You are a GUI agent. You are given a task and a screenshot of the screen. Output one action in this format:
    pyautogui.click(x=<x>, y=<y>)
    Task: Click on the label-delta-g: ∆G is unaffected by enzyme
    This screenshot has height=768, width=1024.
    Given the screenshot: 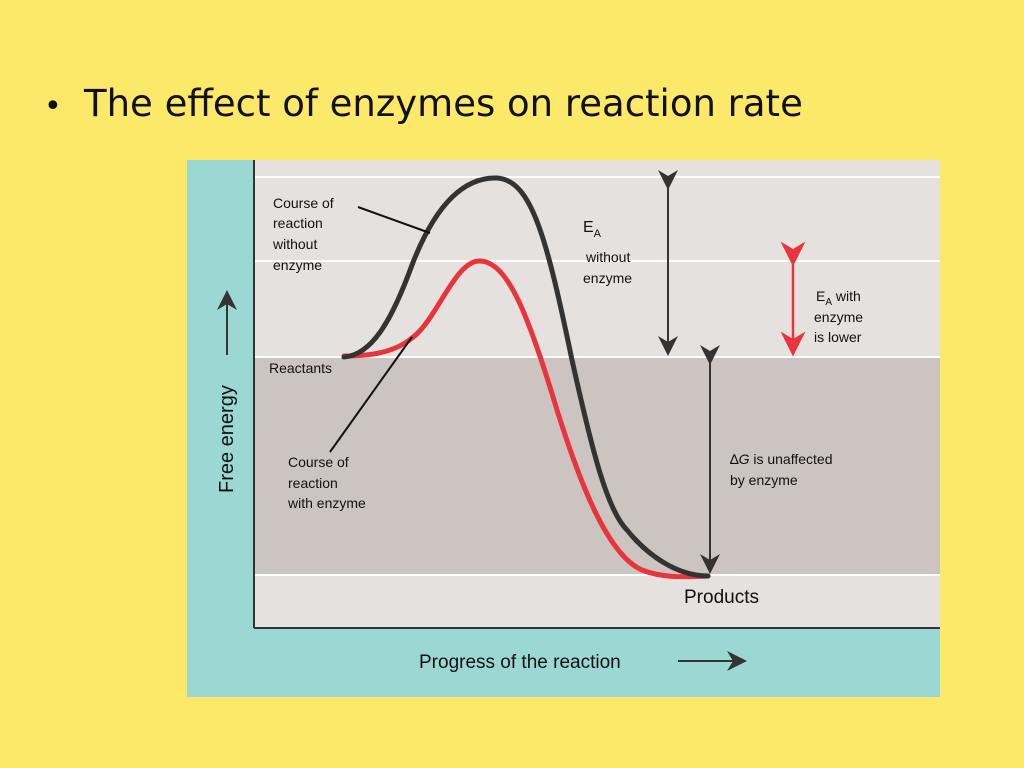 What is the action you would take?
    pyautogui.click(x=783, y=469)
    